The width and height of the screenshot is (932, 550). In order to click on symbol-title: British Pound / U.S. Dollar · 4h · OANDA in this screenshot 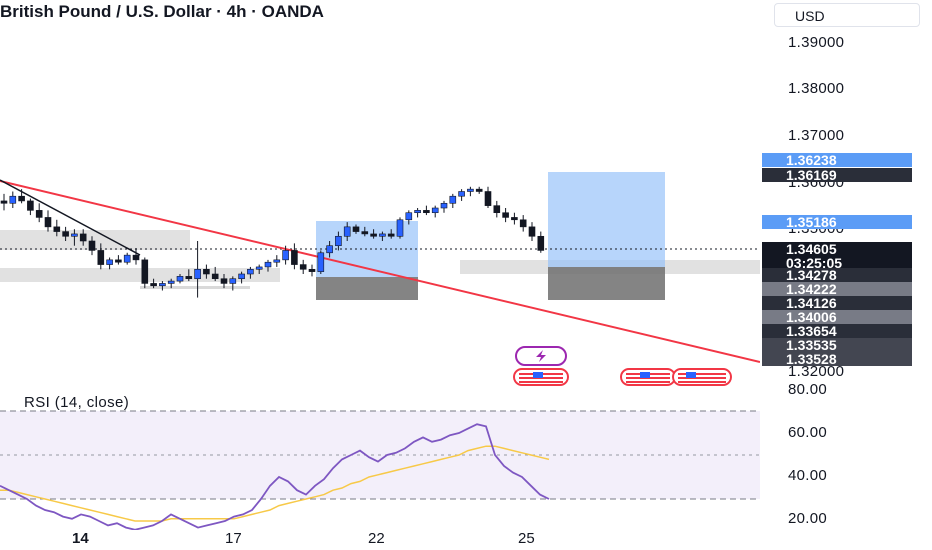, I will do `click(162, 11)`.